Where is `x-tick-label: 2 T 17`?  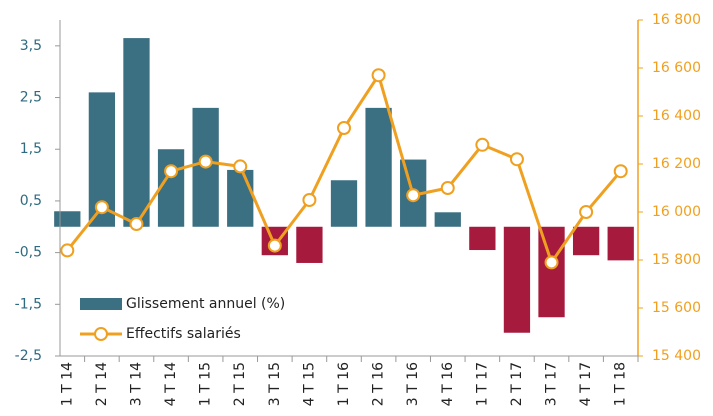
x-tick-label: 2 T 17 is located at coordinates (517, 384).